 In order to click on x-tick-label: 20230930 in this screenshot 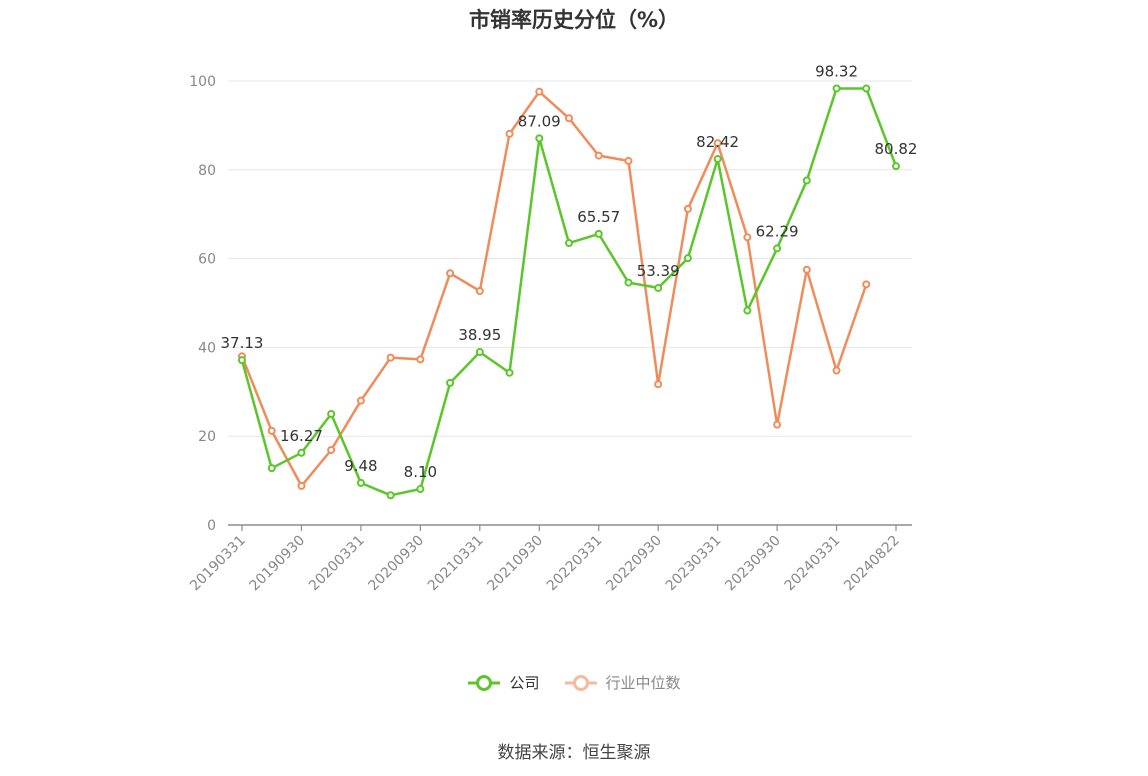, I will do `click(753, 564)`.